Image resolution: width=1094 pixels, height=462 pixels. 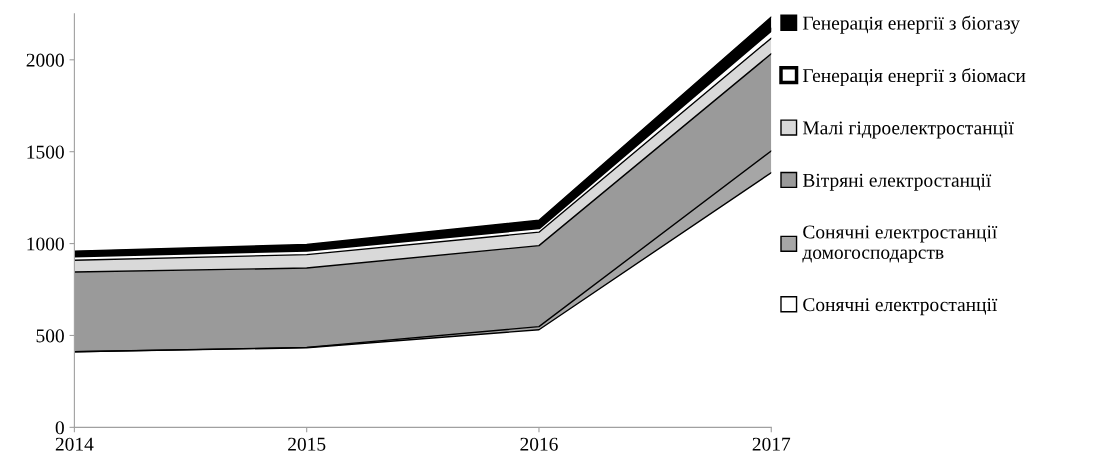 I want to click on x-tick-label: 2017, so click(x=771, y=444).